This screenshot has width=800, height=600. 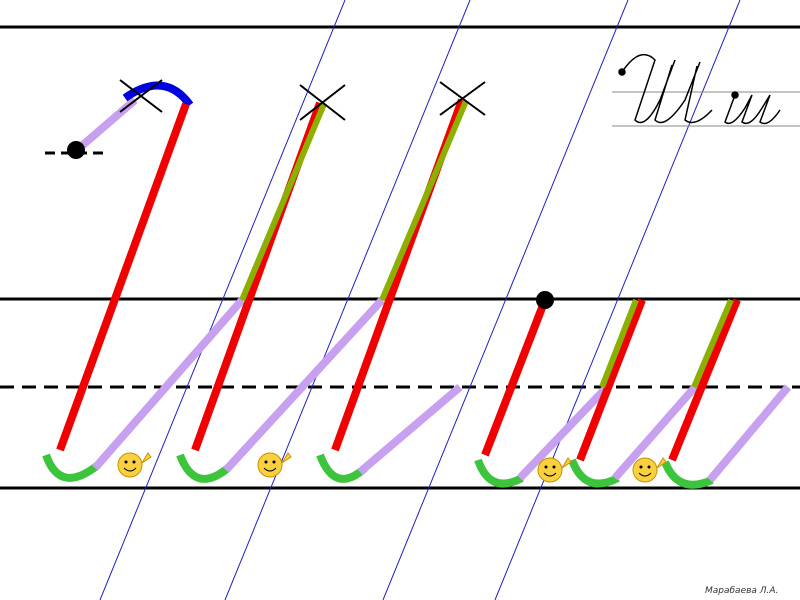 What do you see at coordinates (392, 467) in the screenshot?
I see `smileys` at bounding box center [392, 467].